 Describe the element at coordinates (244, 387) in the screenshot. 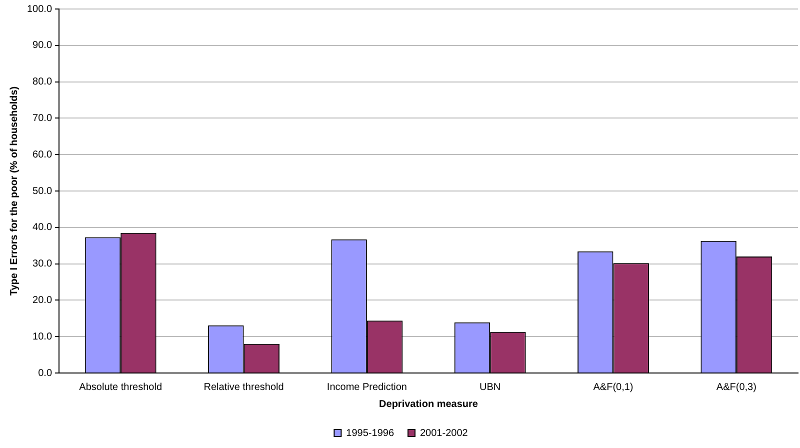

I see `x-tick-label: Relative threshold` at that location.